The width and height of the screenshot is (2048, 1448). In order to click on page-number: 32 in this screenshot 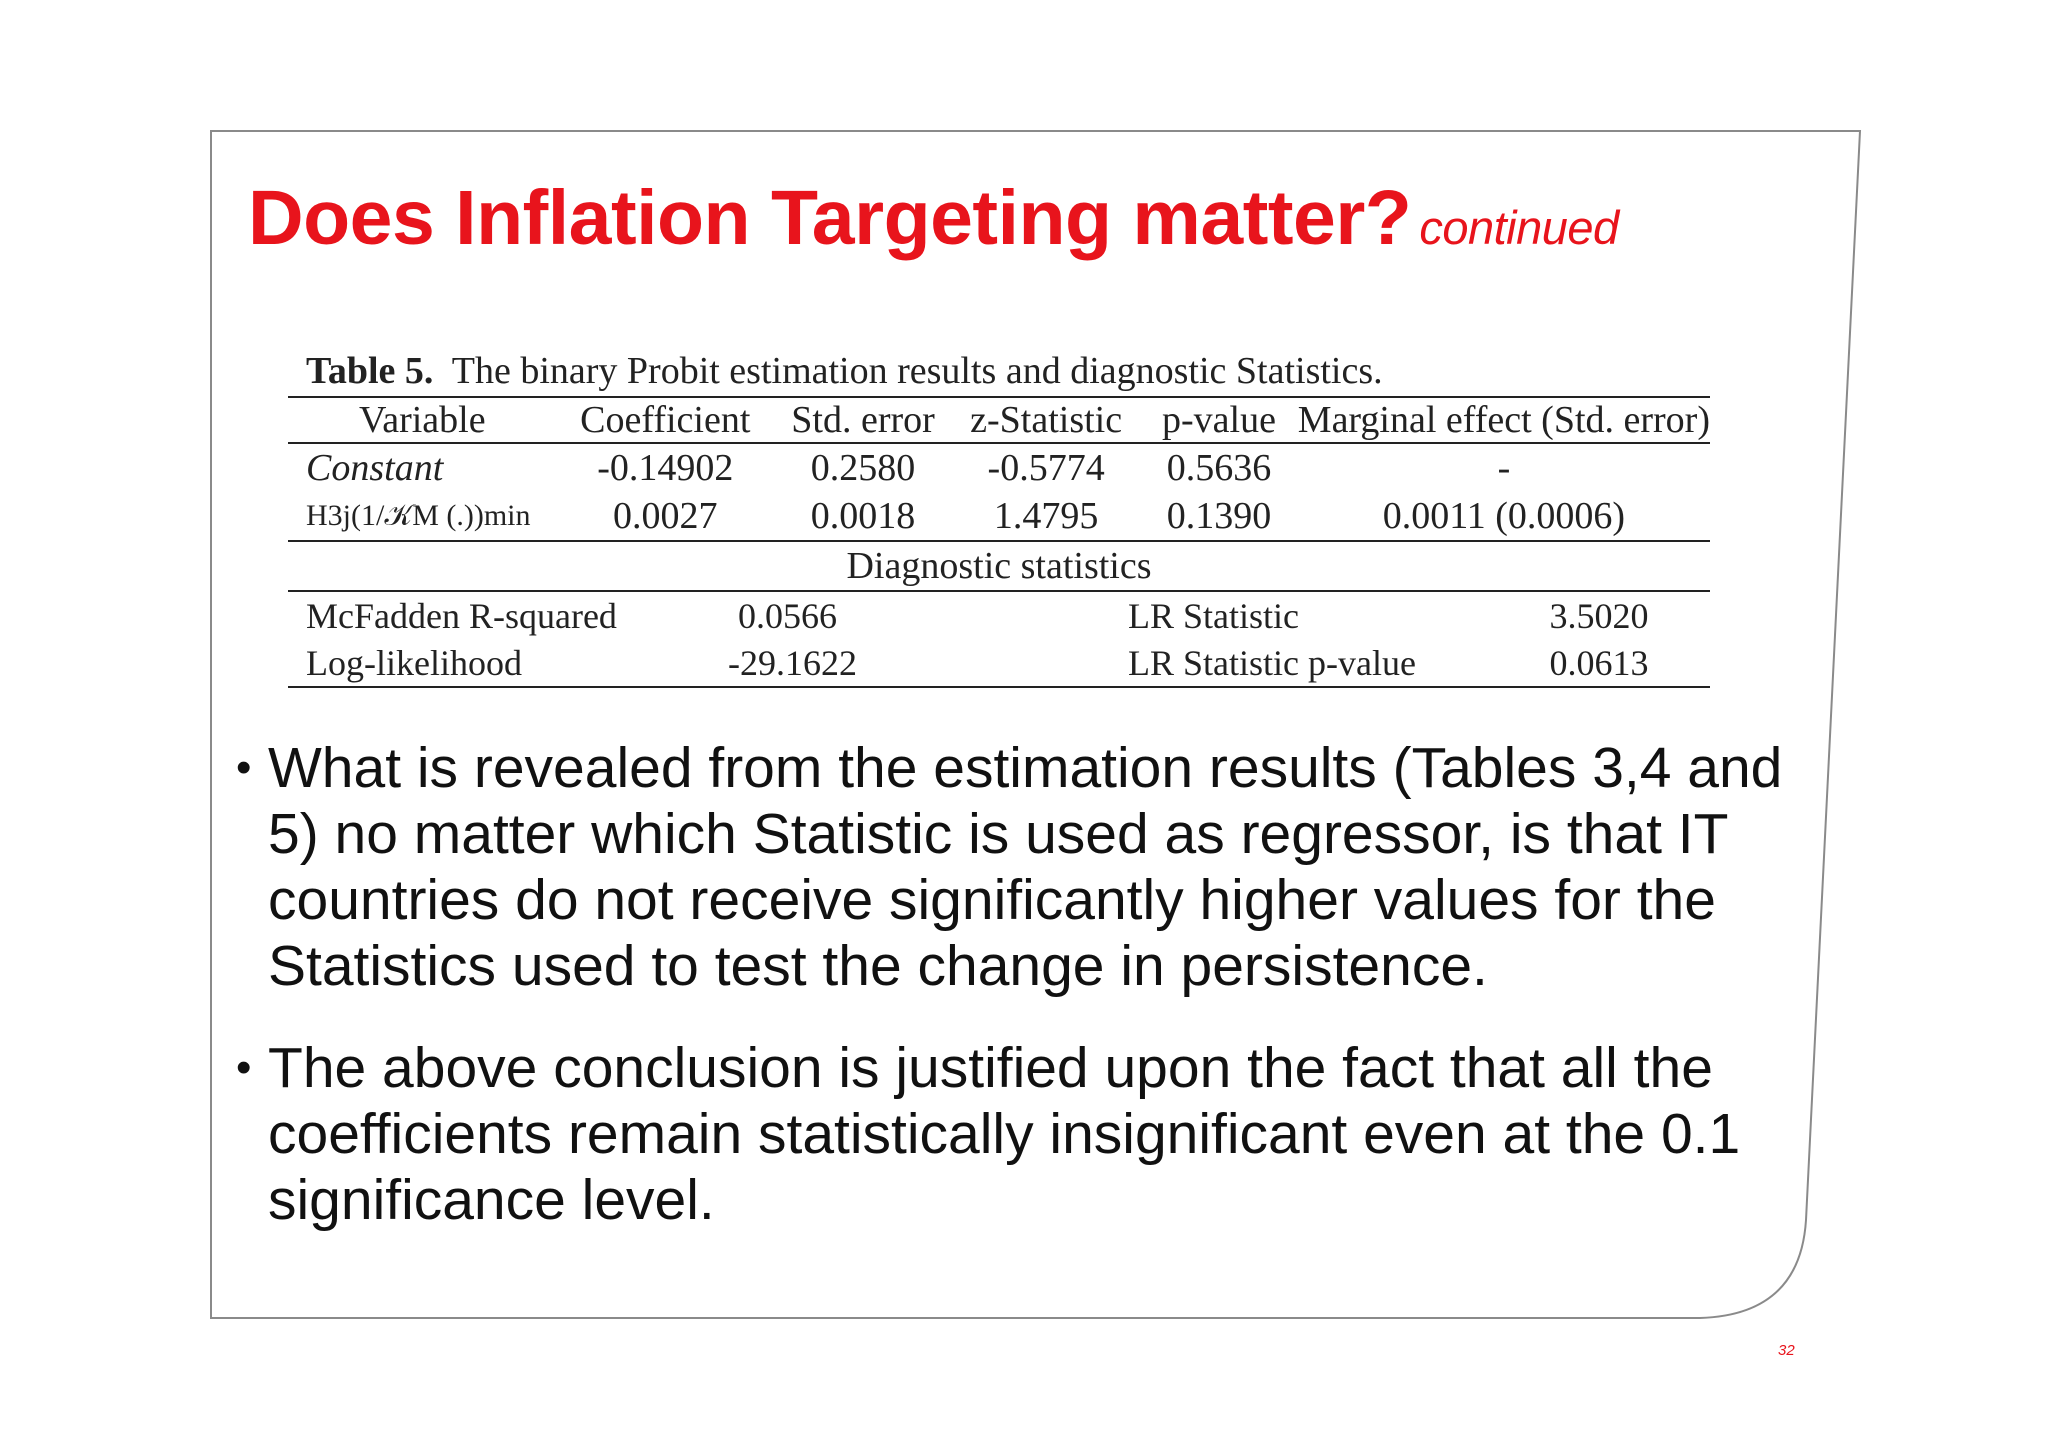, I will do `click(1786, 1350)`.